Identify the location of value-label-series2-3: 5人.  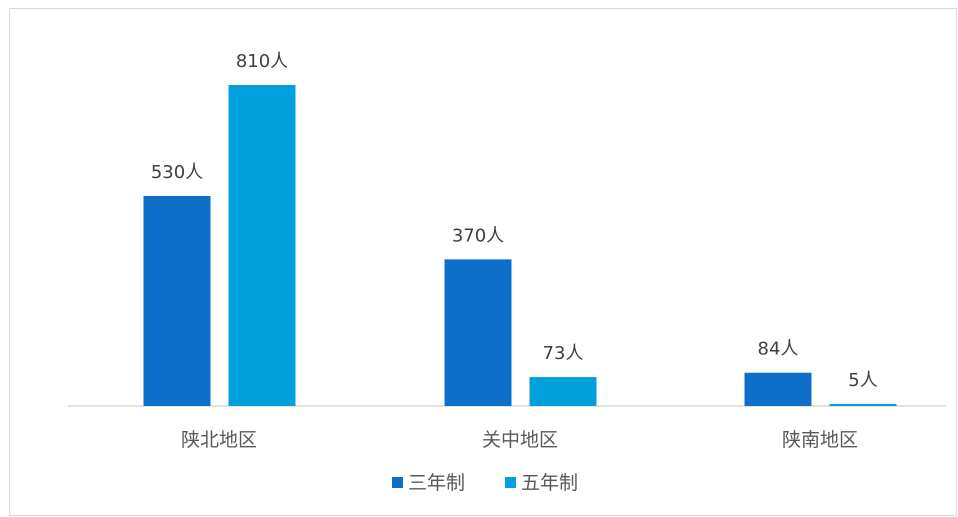
(862, 380).